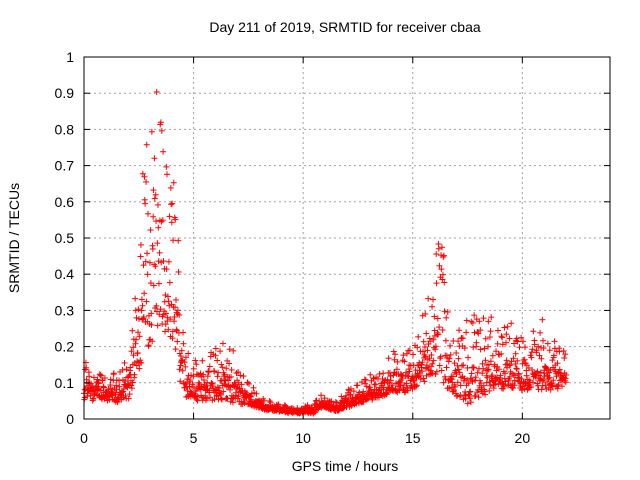 The height and width of the screenshot is (480, 640). What do you see at coordinates (65, 238) in the screenshot?
I see `y-tick-label: 0.5` at bounding box center [65, 238].